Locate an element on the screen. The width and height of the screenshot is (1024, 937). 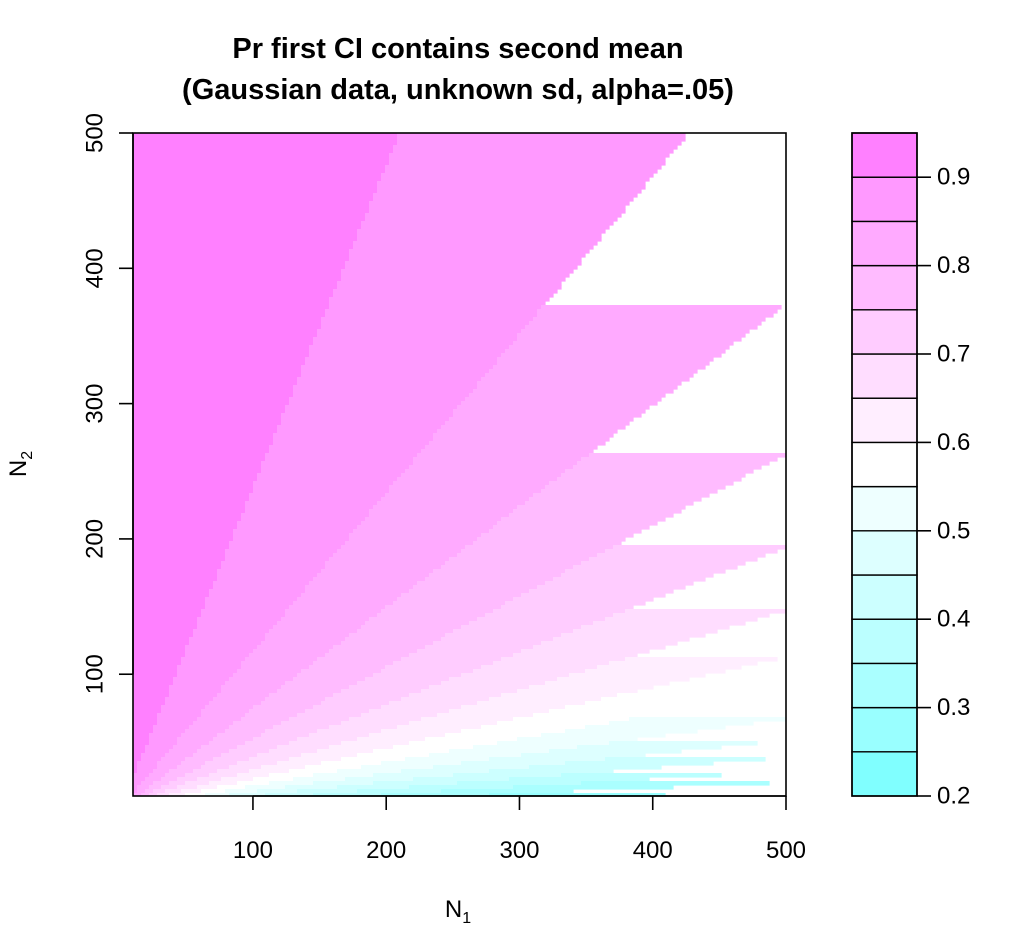
y-axis-label-main: N is located at coordinates (18, 468).